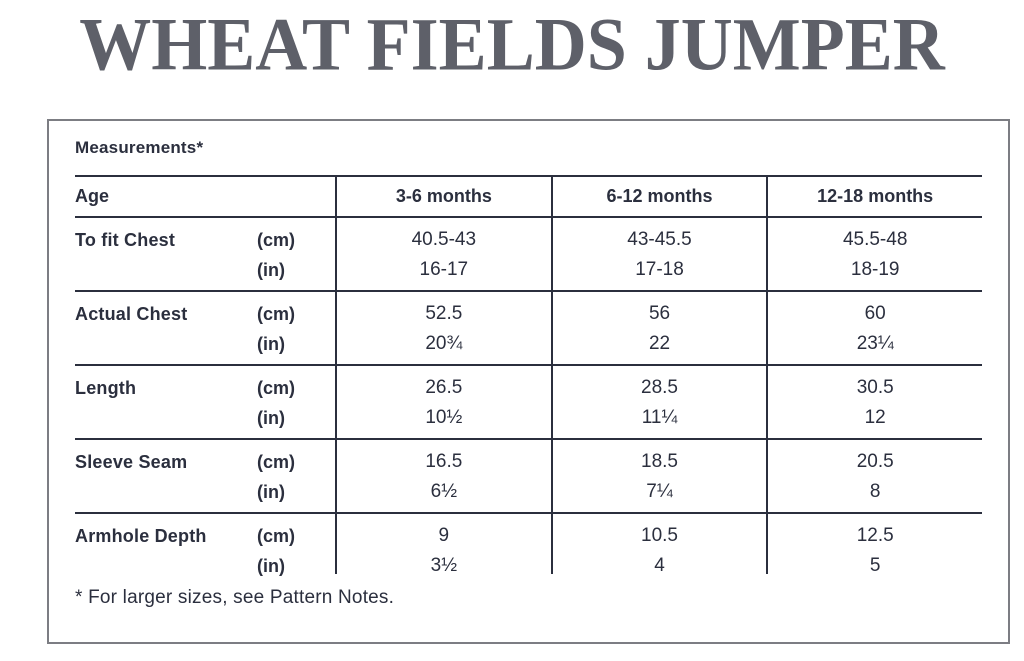 The height and width of the screenshot is (661, 1024). I want to click on value-in: 11¼, so click(659, 417).